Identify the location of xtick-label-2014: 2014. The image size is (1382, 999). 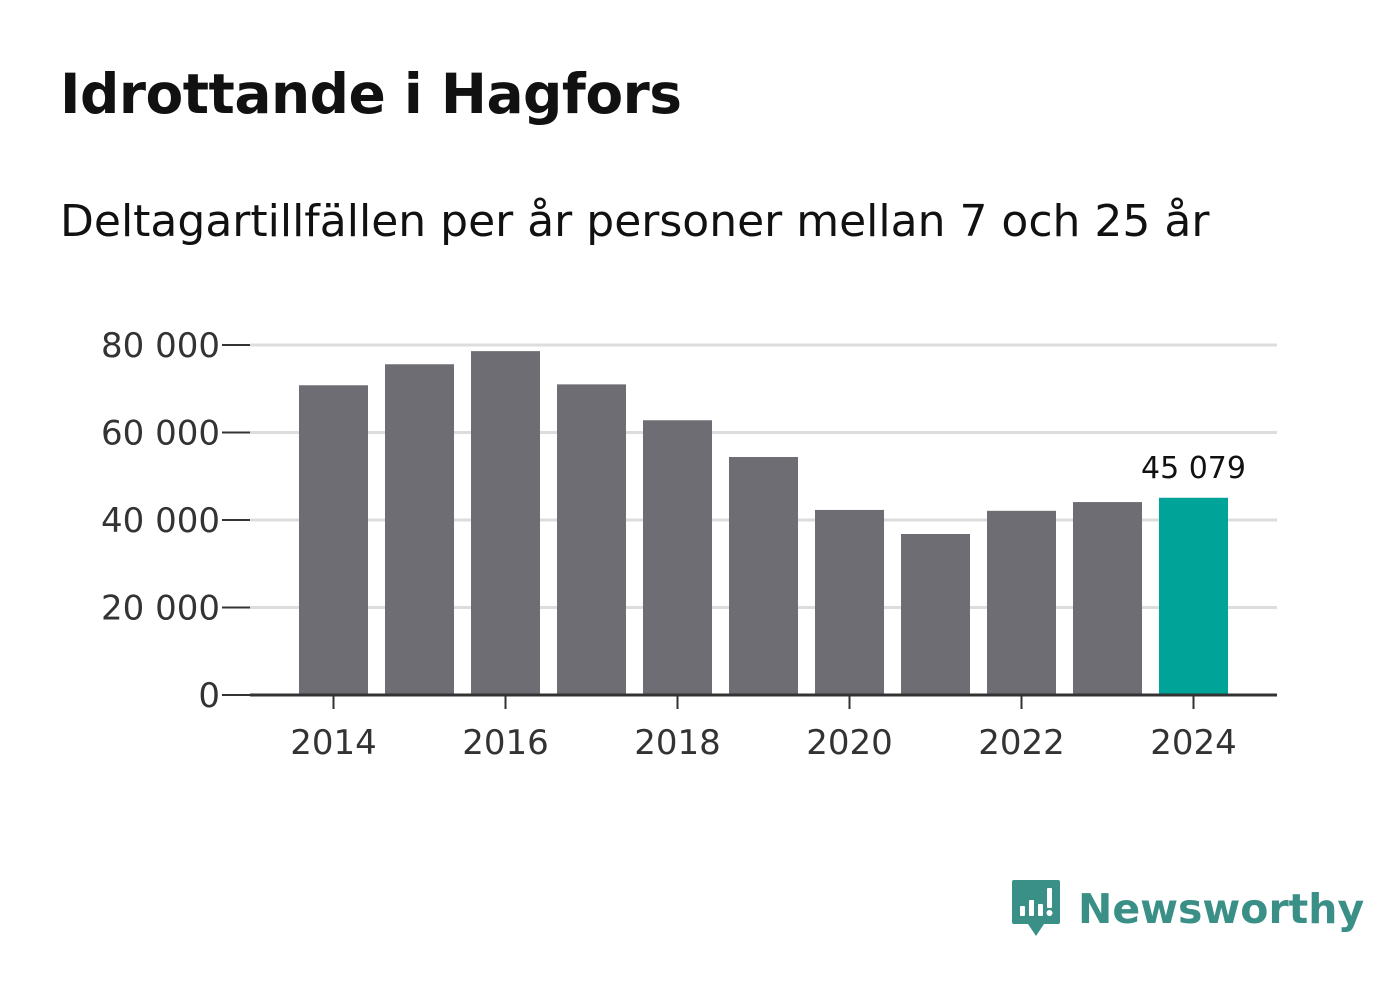
(333, 743).